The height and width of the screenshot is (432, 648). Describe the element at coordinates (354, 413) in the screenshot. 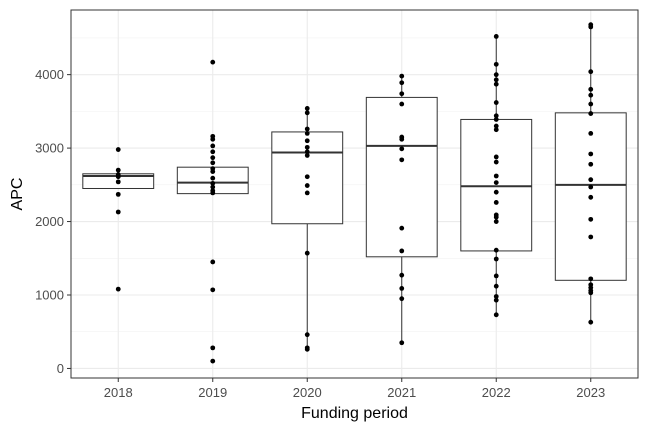

I see `x-axis-title: Funding period` at that location.